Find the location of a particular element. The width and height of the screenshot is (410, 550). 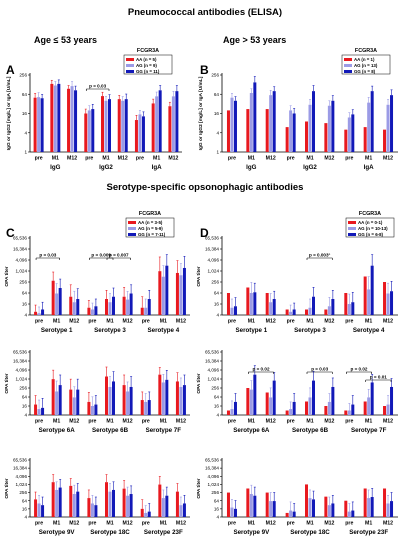

legend-item: GG (n = 6-8) is located at coordinates (371, 234).